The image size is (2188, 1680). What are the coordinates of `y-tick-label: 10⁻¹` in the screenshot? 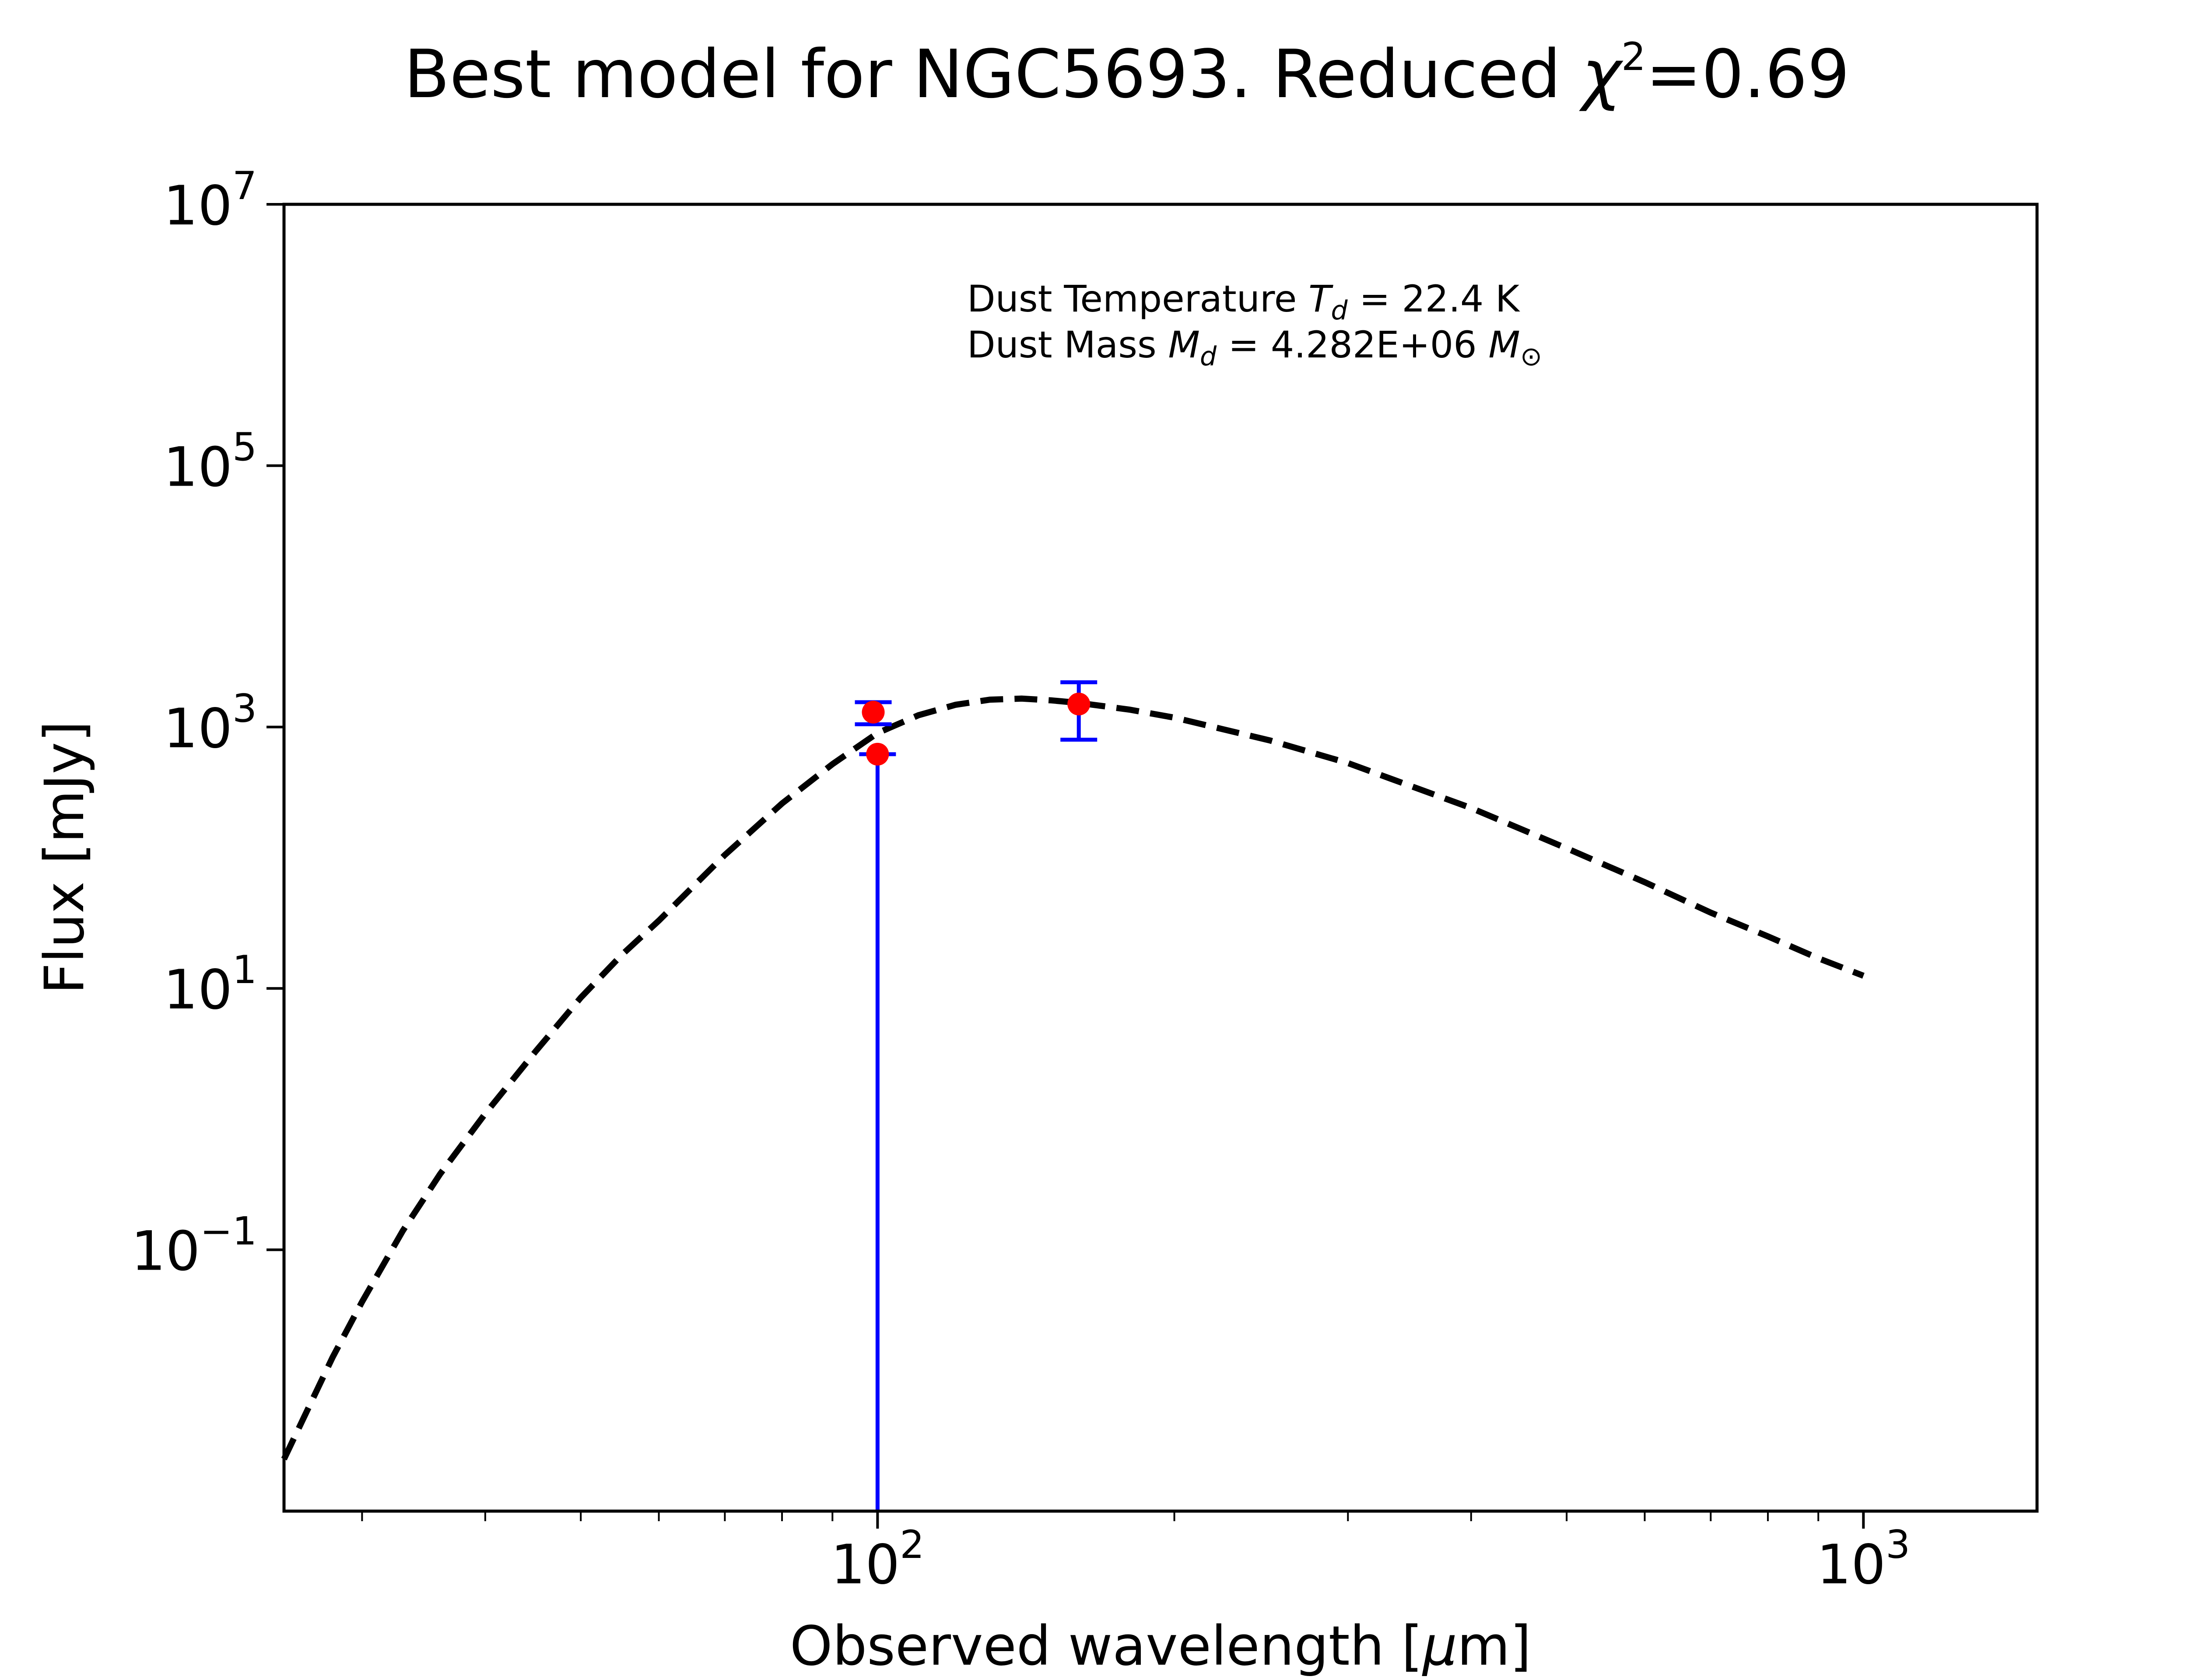 It's located at (194, 1246).